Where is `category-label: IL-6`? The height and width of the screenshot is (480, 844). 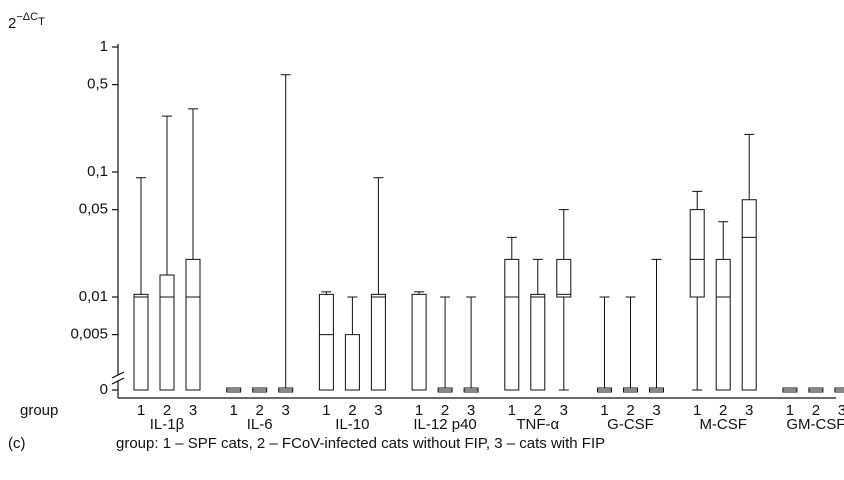
category-label: IL-6 is located at coordinates (260, 424).